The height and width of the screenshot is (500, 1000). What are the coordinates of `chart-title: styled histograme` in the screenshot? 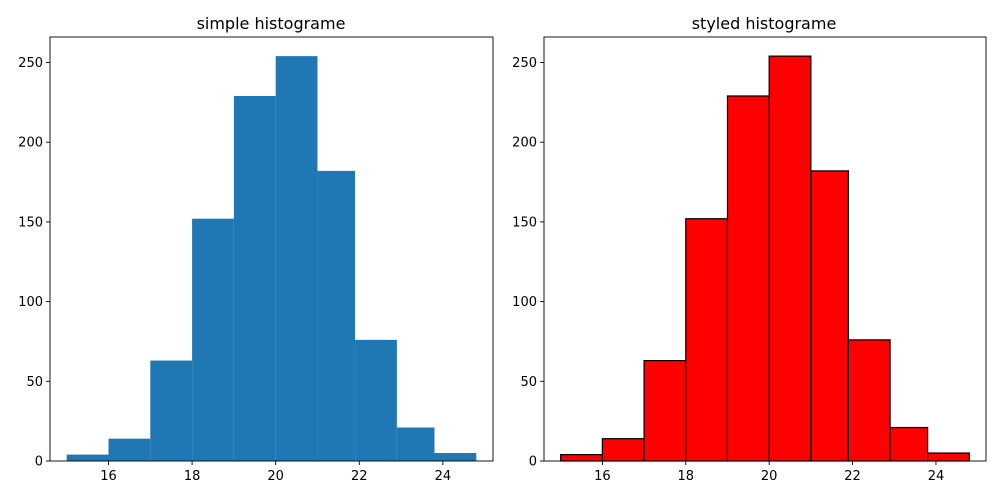 It's located at (764, 23).